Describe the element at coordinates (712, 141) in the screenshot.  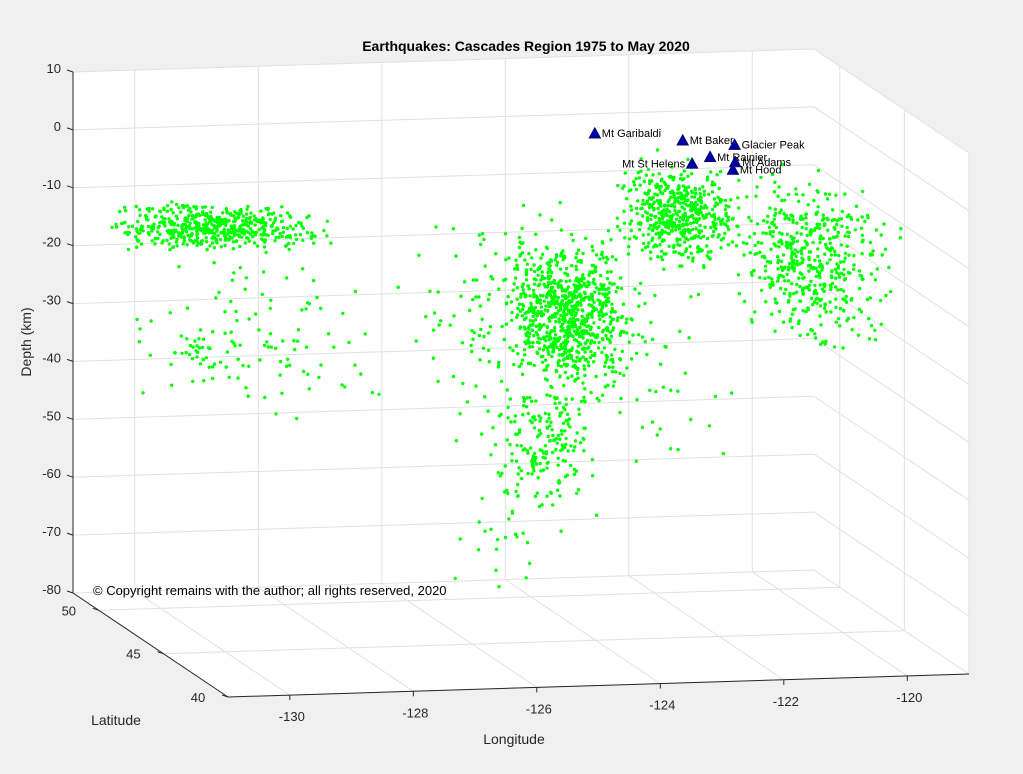
I see `volcano-label: Mt Baker` at that location.